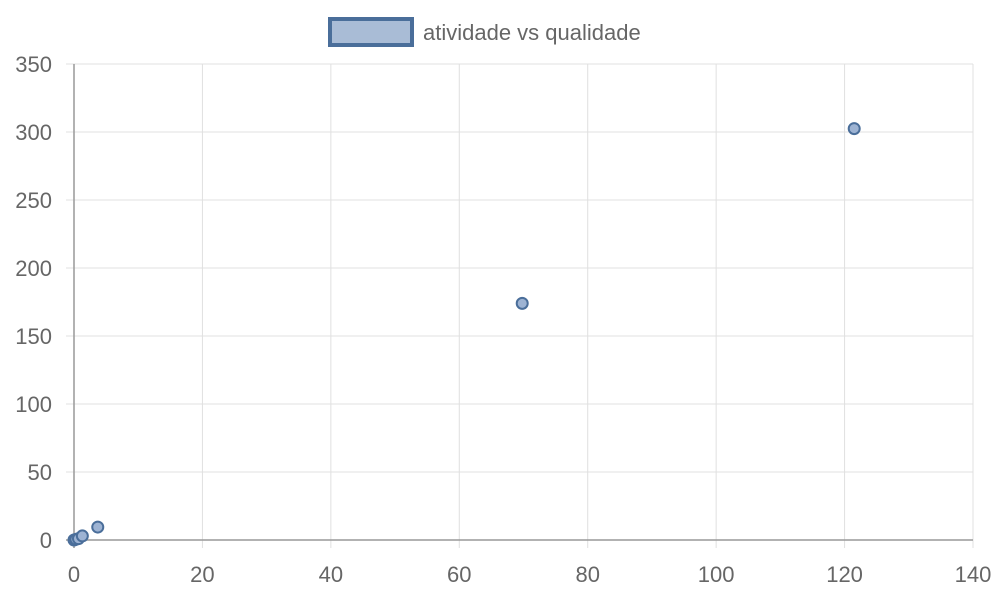  Describe the element at coordinates (459, 574) in the screenshot. I see `x-tick-label-3: 60` at that location.